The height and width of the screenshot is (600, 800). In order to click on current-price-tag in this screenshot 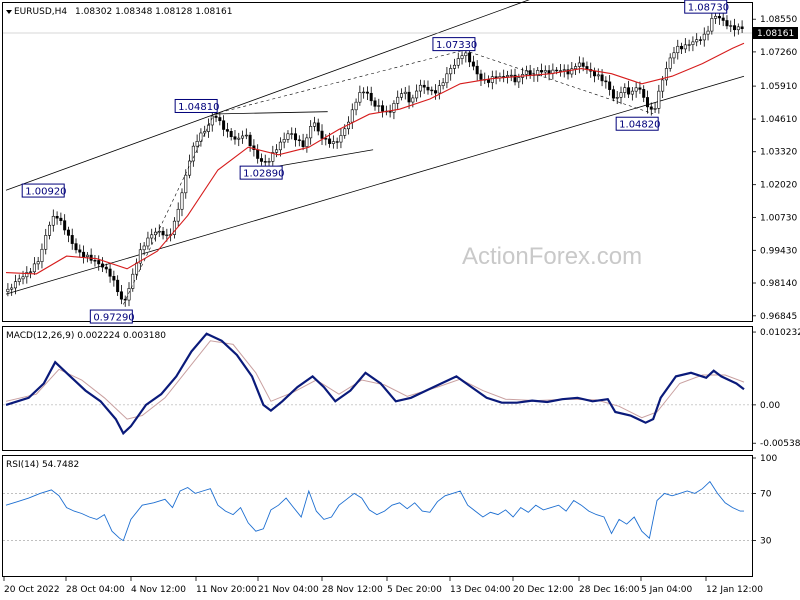, I will do `click(775, 33)`.